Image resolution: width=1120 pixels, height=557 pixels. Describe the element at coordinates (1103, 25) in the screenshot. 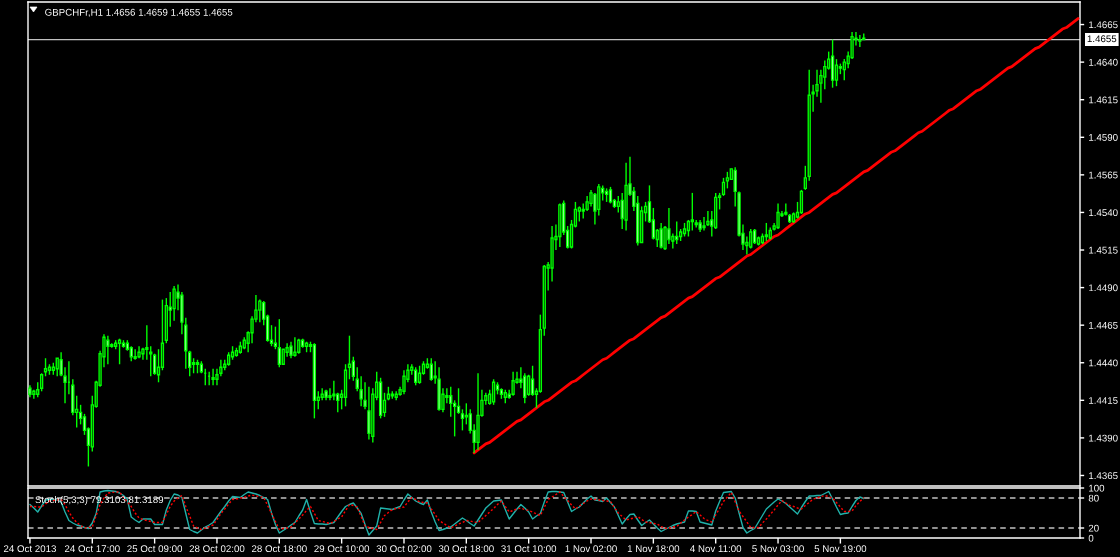

I see `y-tick-label: 1.4665` at that location.